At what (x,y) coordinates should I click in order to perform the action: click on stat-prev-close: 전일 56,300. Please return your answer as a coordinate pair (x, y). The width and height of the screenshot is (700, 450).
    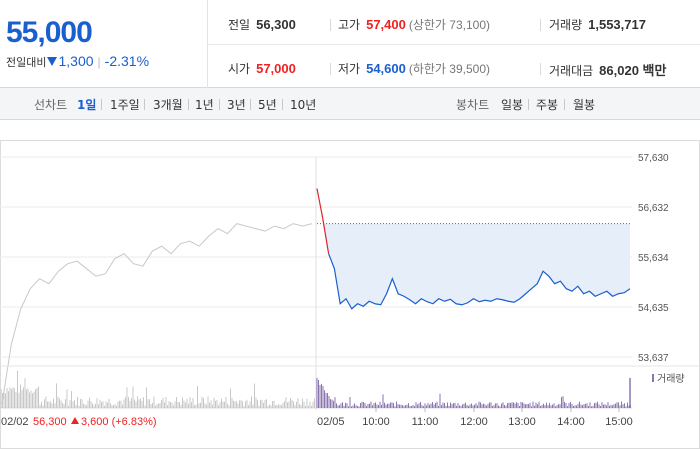
    Looking at the image, I should click on (262, 24).